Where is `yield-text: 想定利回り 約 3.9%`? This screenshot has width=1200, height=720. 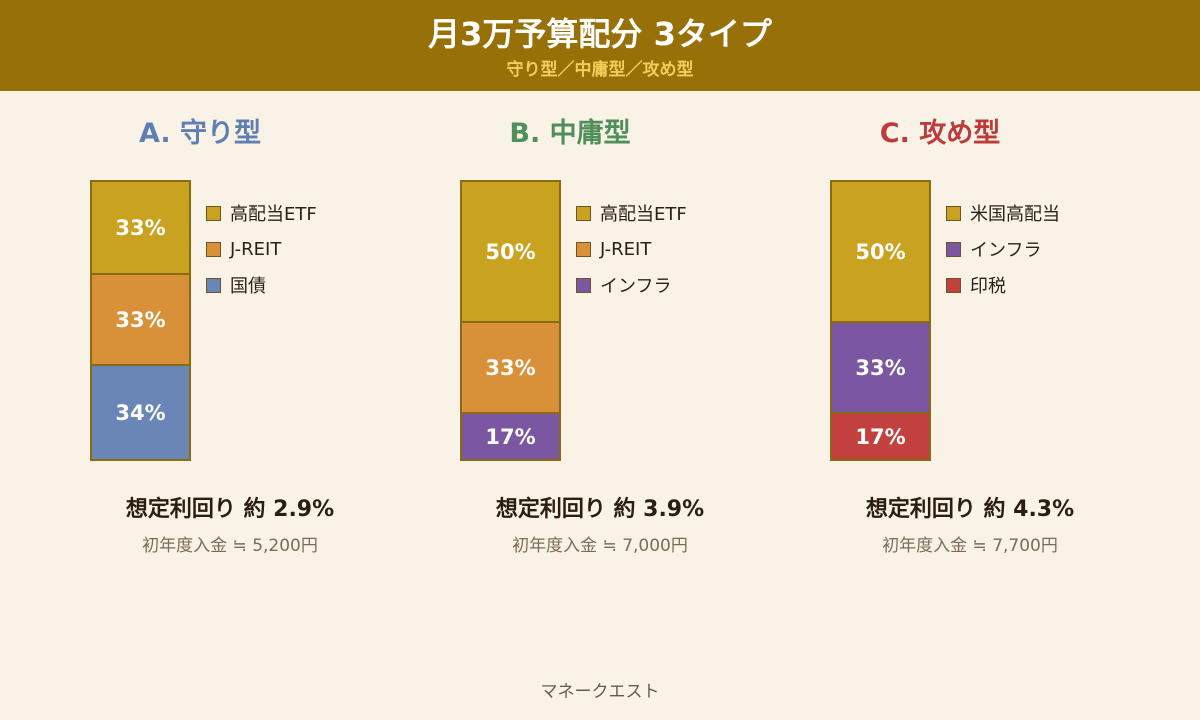 yield-text: 想定利回り 約 3.9% is located at coordinates (600, 509).